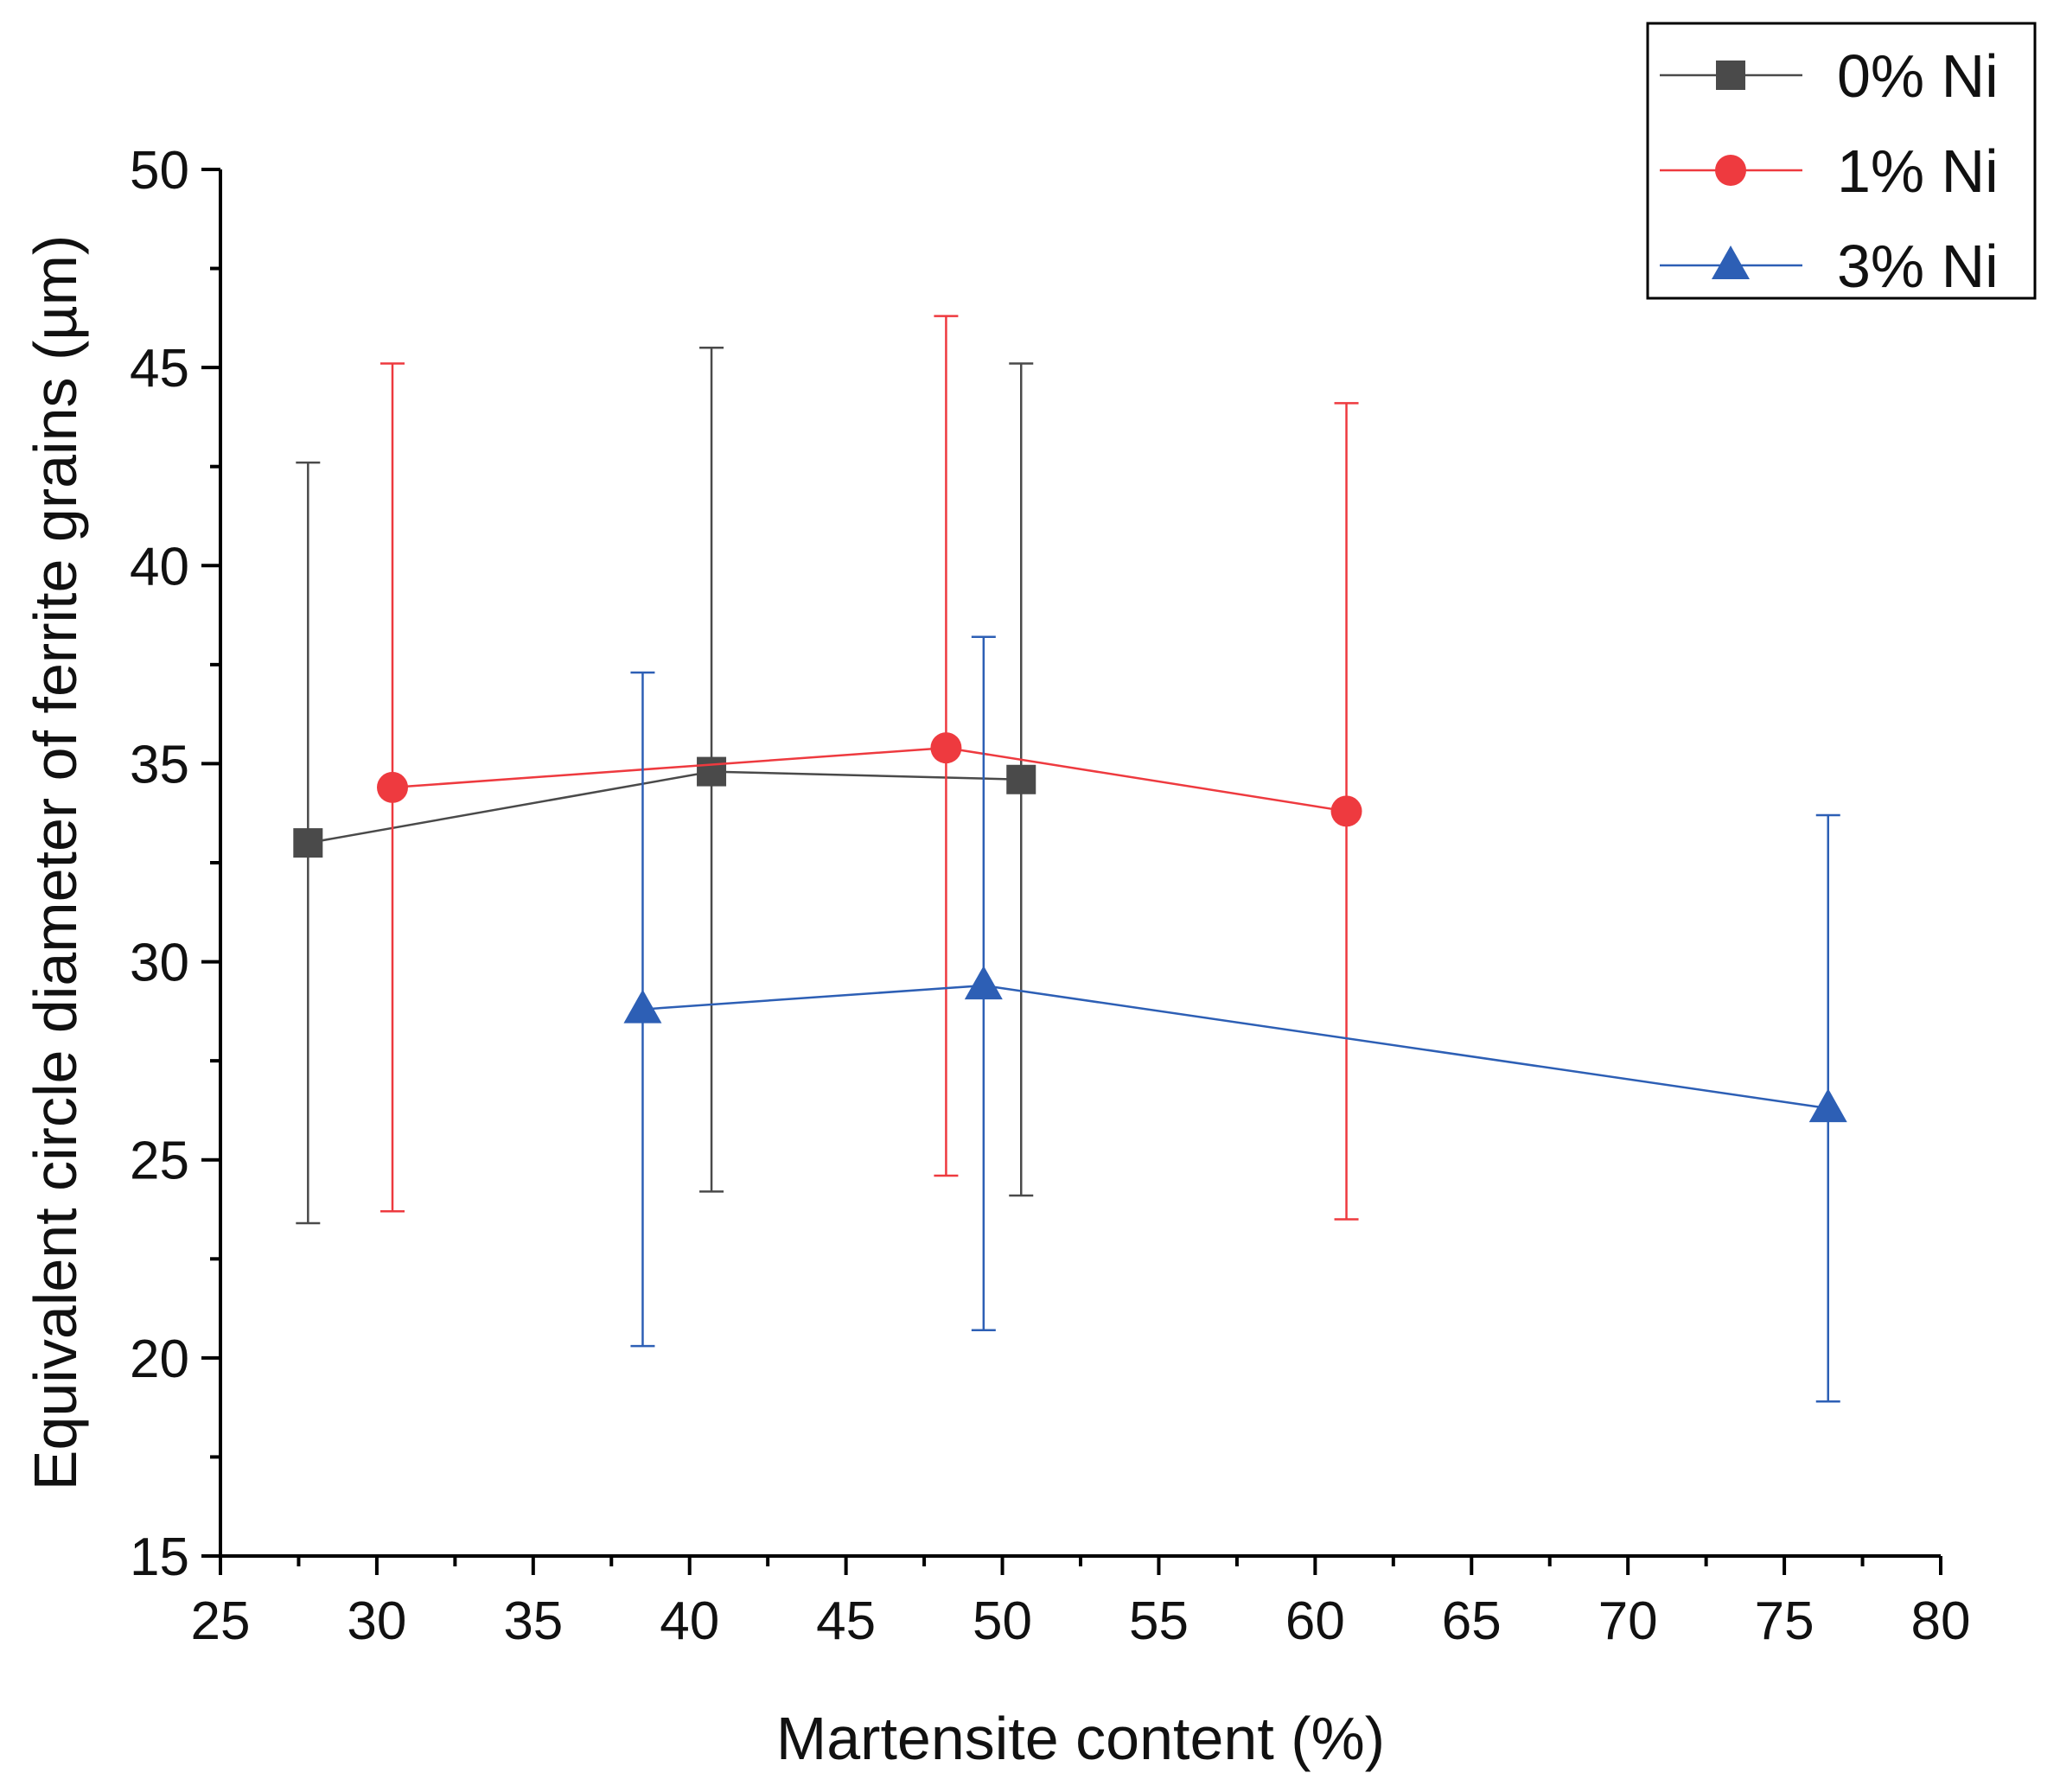 Image resolution: width=2060 pixels, height=1792 pixels. Describe the element at coordinates (376, 1621) in the screenshot. I see `x-tick-label: 30` at that location.